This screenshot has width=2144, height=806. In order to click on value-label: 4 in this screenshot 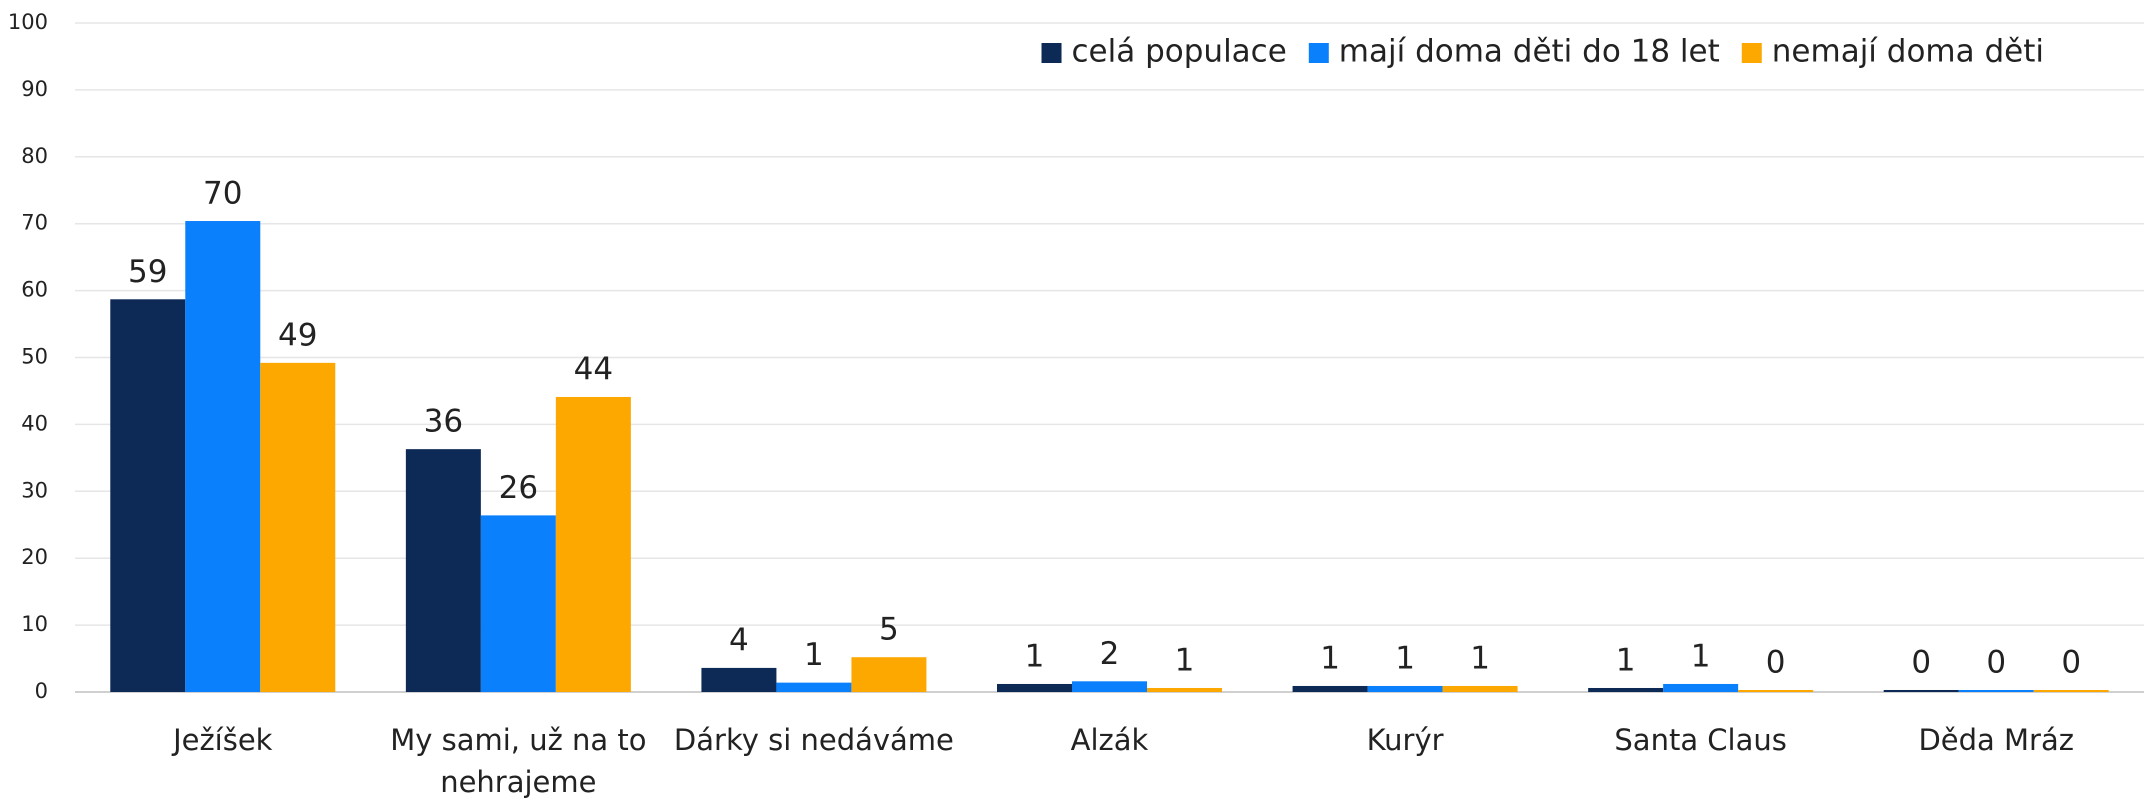, I will do `click(739, 640)`.